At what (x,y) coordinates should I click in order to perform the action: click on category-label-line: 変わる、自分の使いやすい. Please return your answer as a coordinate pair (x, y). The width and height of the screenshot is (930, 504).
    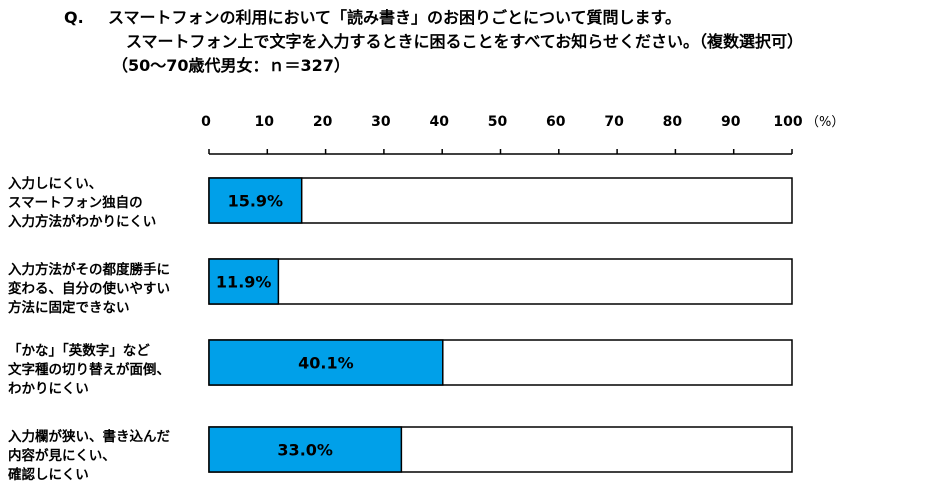
    Looking at the image, I should click on (89, 289).